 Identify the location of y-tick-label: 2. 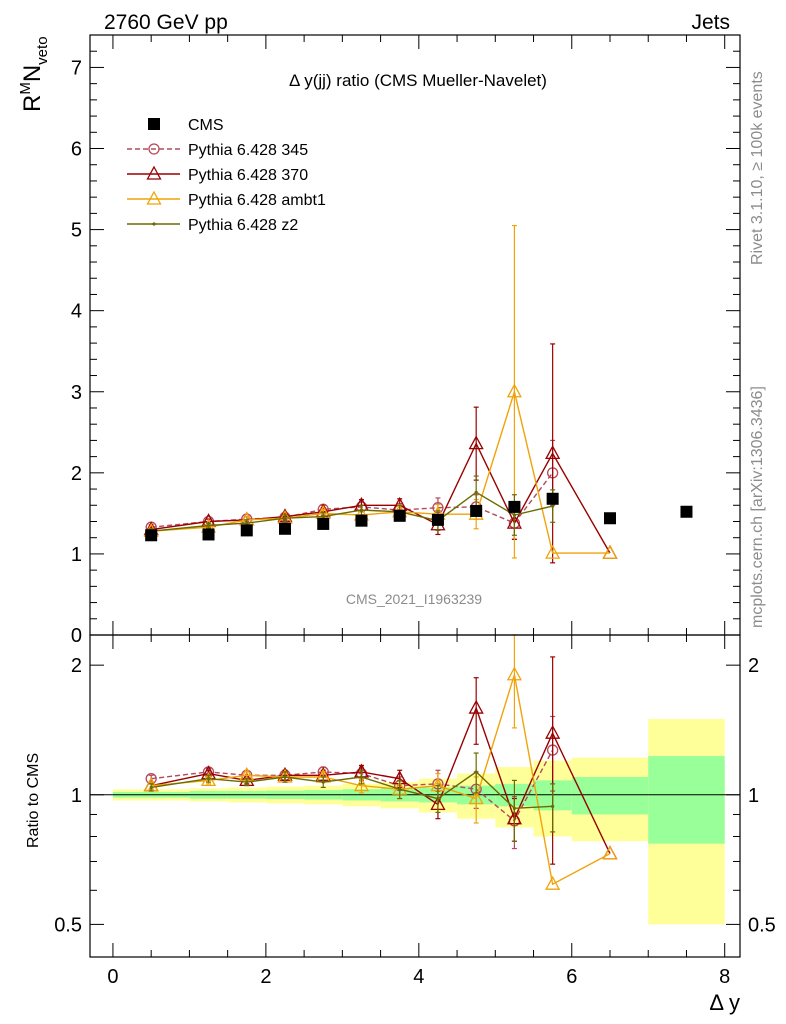
(76, 474).